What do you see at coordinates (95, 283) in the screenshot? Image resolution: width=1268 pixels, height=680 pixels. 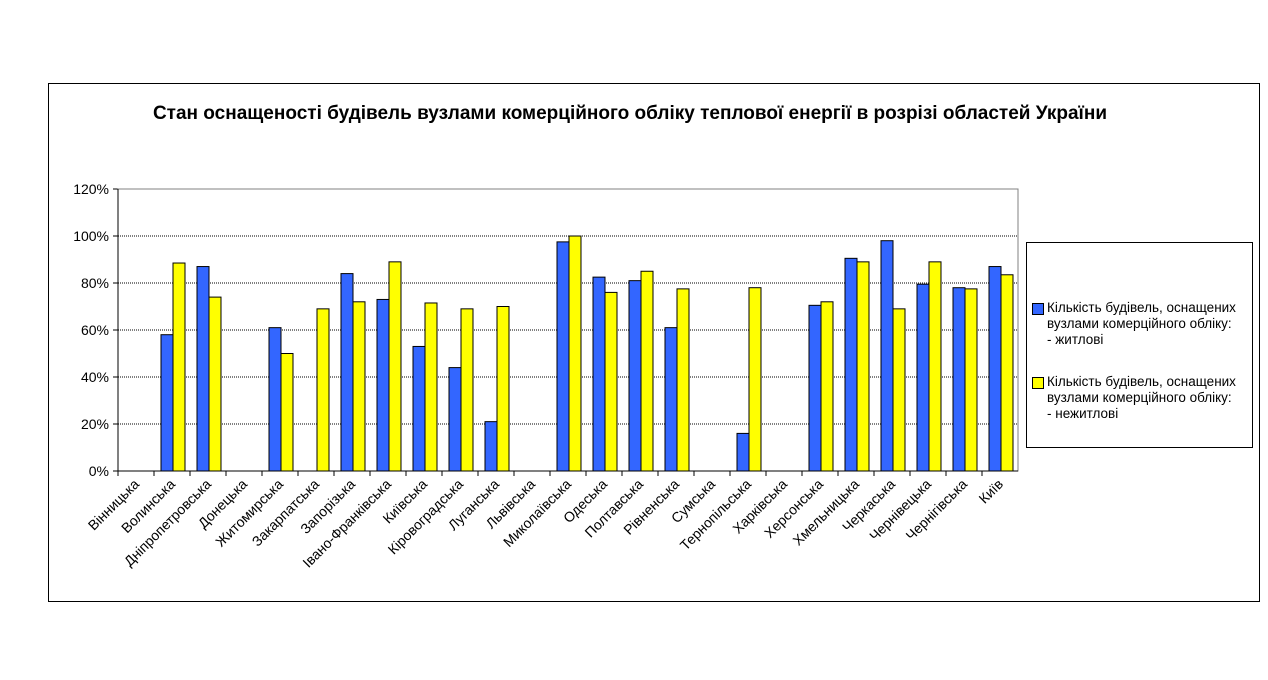 I see `y-tick-label: 80%` at bounding box center [95, 283].